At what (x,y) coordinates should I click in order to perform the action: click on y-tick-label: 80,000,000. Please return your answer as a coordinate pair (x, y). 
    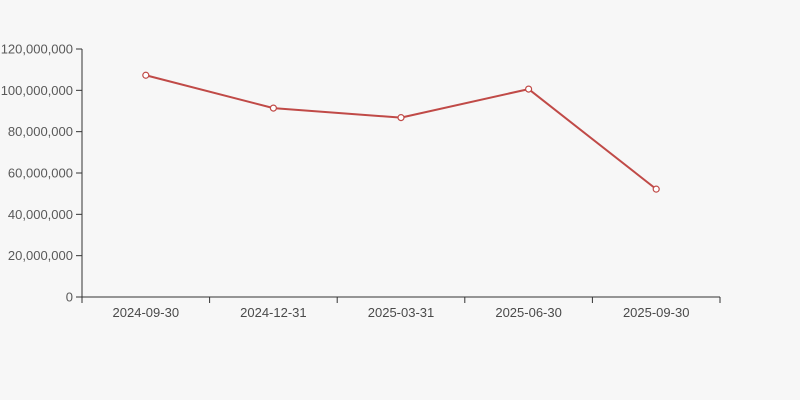
    Looking at the image, I should click on (40, 131).